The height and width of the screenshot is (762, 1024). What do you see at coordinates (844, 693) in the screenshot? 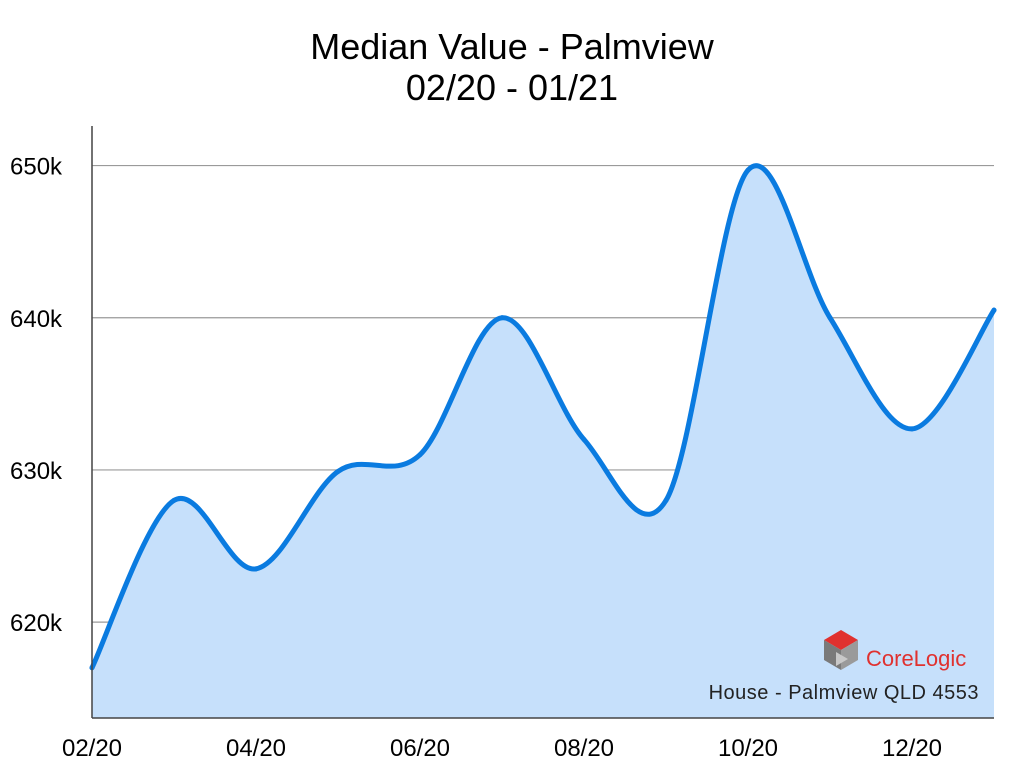
I see `chart-annotation: House - Palmview QLD 4553` at bounding box center [844, 693].